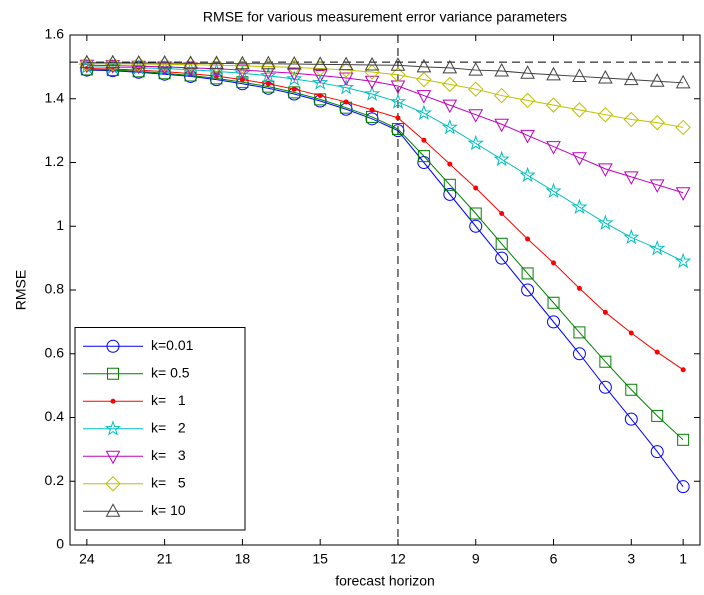 The image size is (704, 595). I want to click on legend-label: k=0.01, so click(172, 345).